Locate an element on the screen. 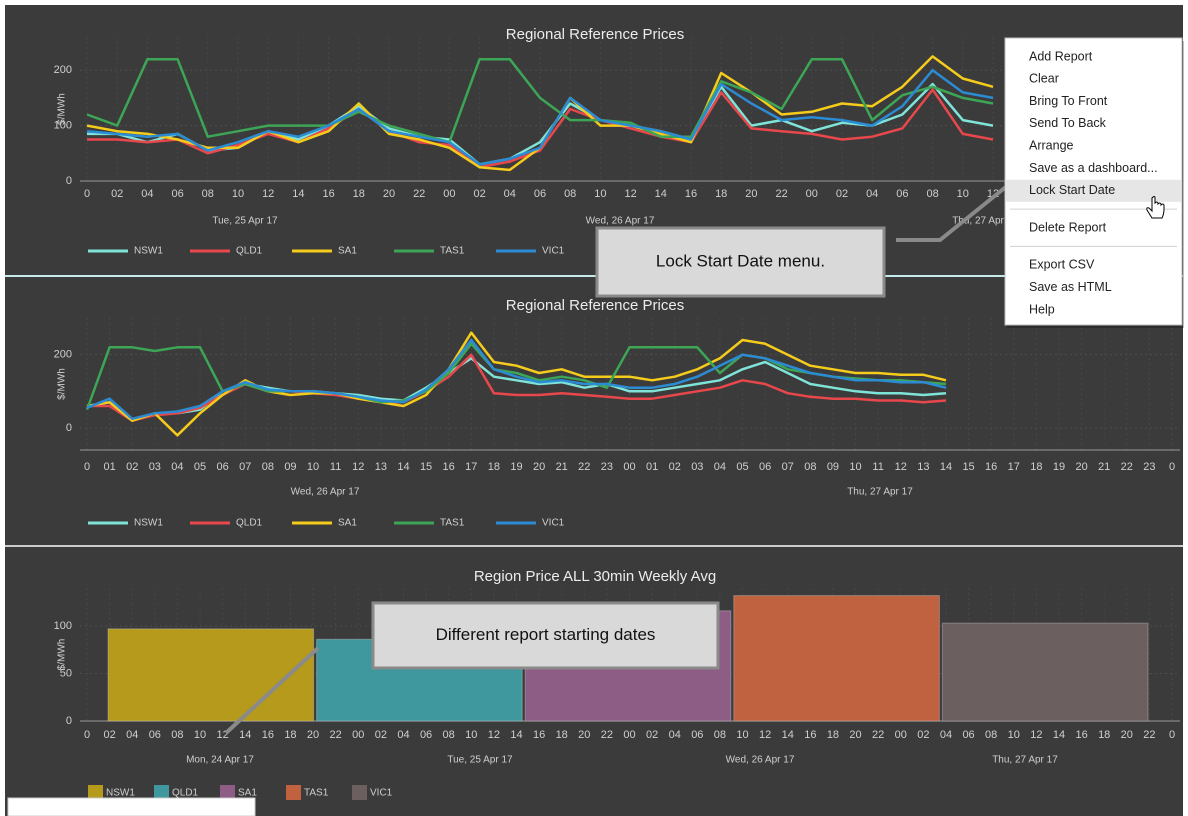 The height and width of the screenshot is (816, 1188). chart-title: Regional Reference Prices is located at coordinates (595, 34).